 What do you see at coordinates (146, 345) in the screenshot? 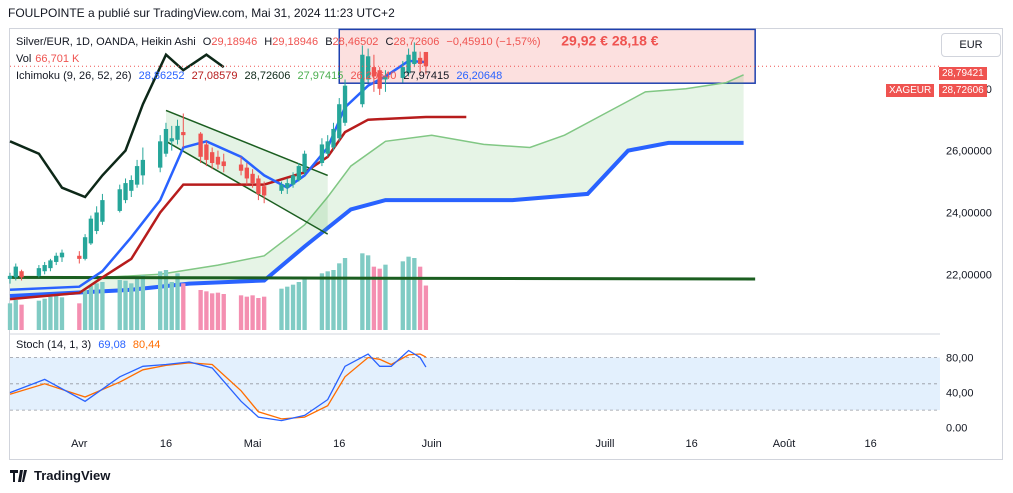
I see `stoch-d-value: 80,44` at bounding box center [146, 345].